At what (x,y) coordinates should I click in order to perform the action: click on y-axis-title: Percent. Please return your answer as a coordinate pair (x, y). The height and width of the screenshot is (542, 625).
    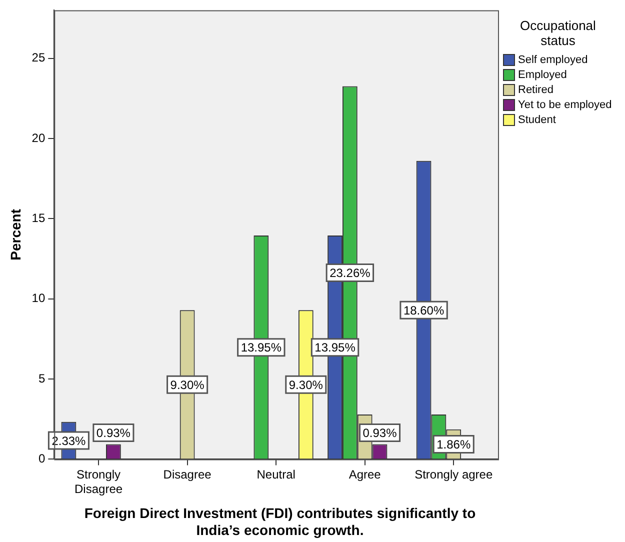
    Looking at the image, I should click on (15, 234).